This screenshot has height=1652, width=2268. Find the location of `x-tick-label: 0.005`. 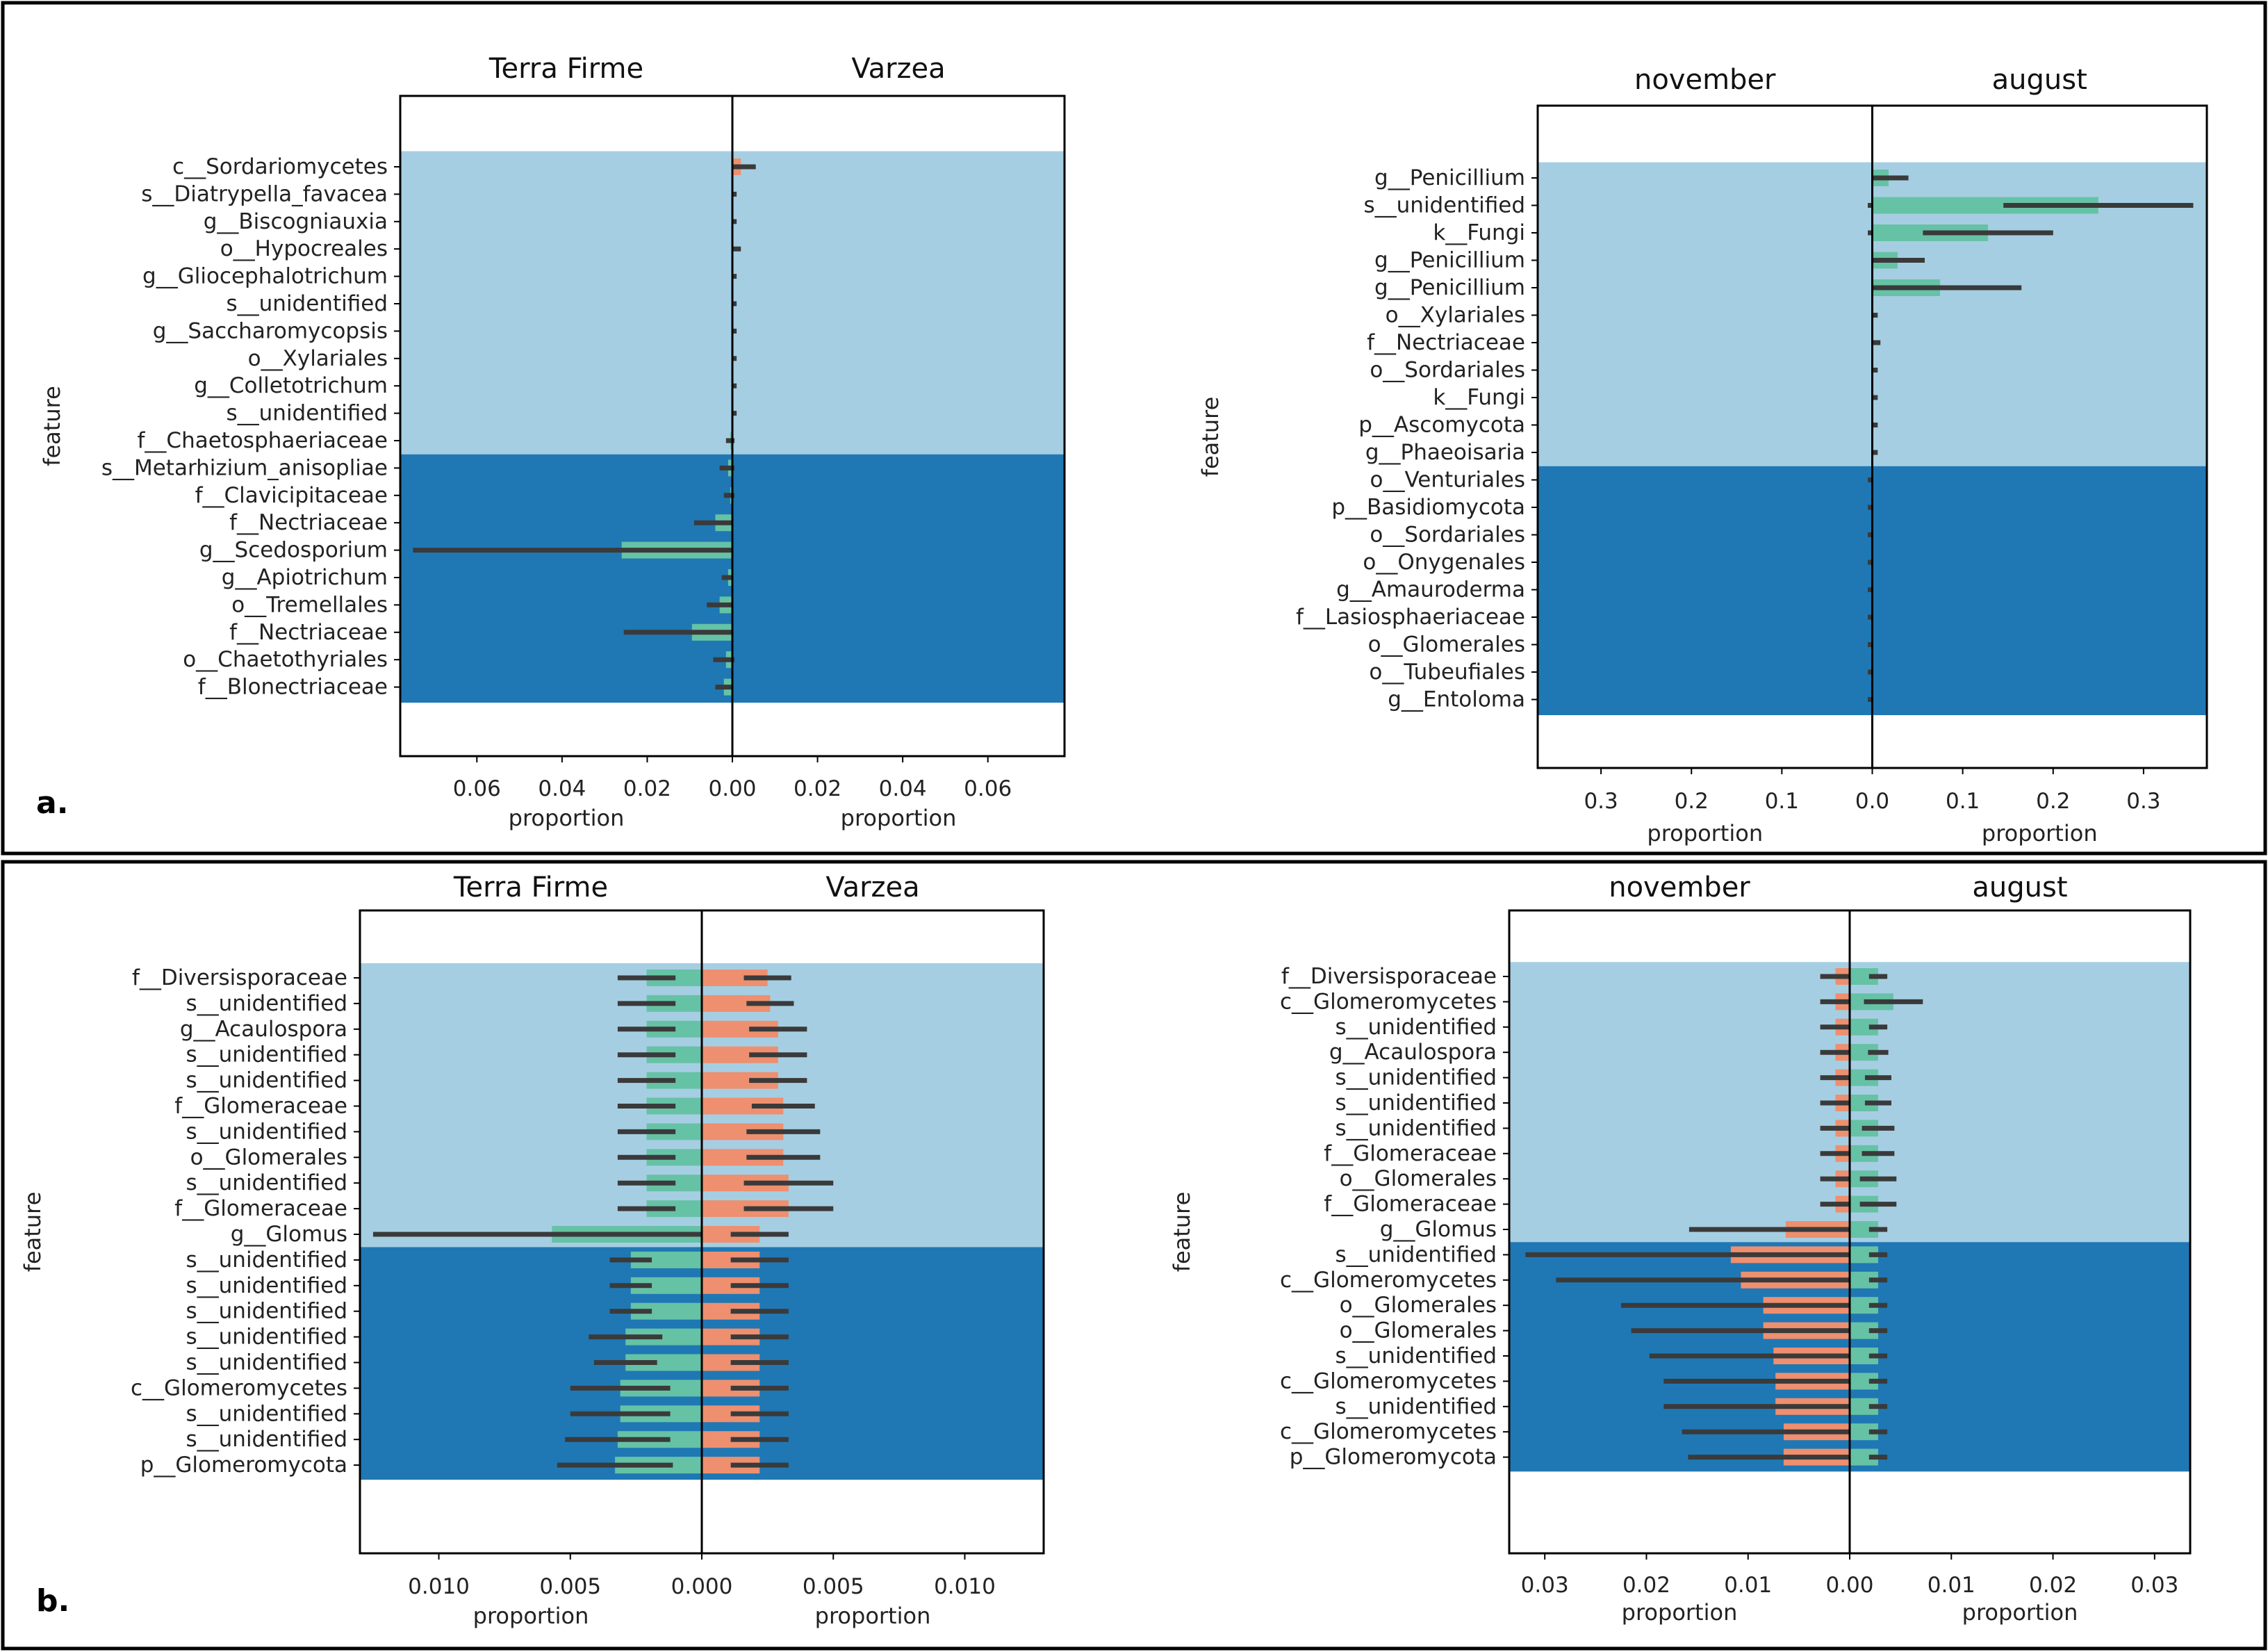

x-tick-label: 0.005 is located at coordinates (833, 1586).